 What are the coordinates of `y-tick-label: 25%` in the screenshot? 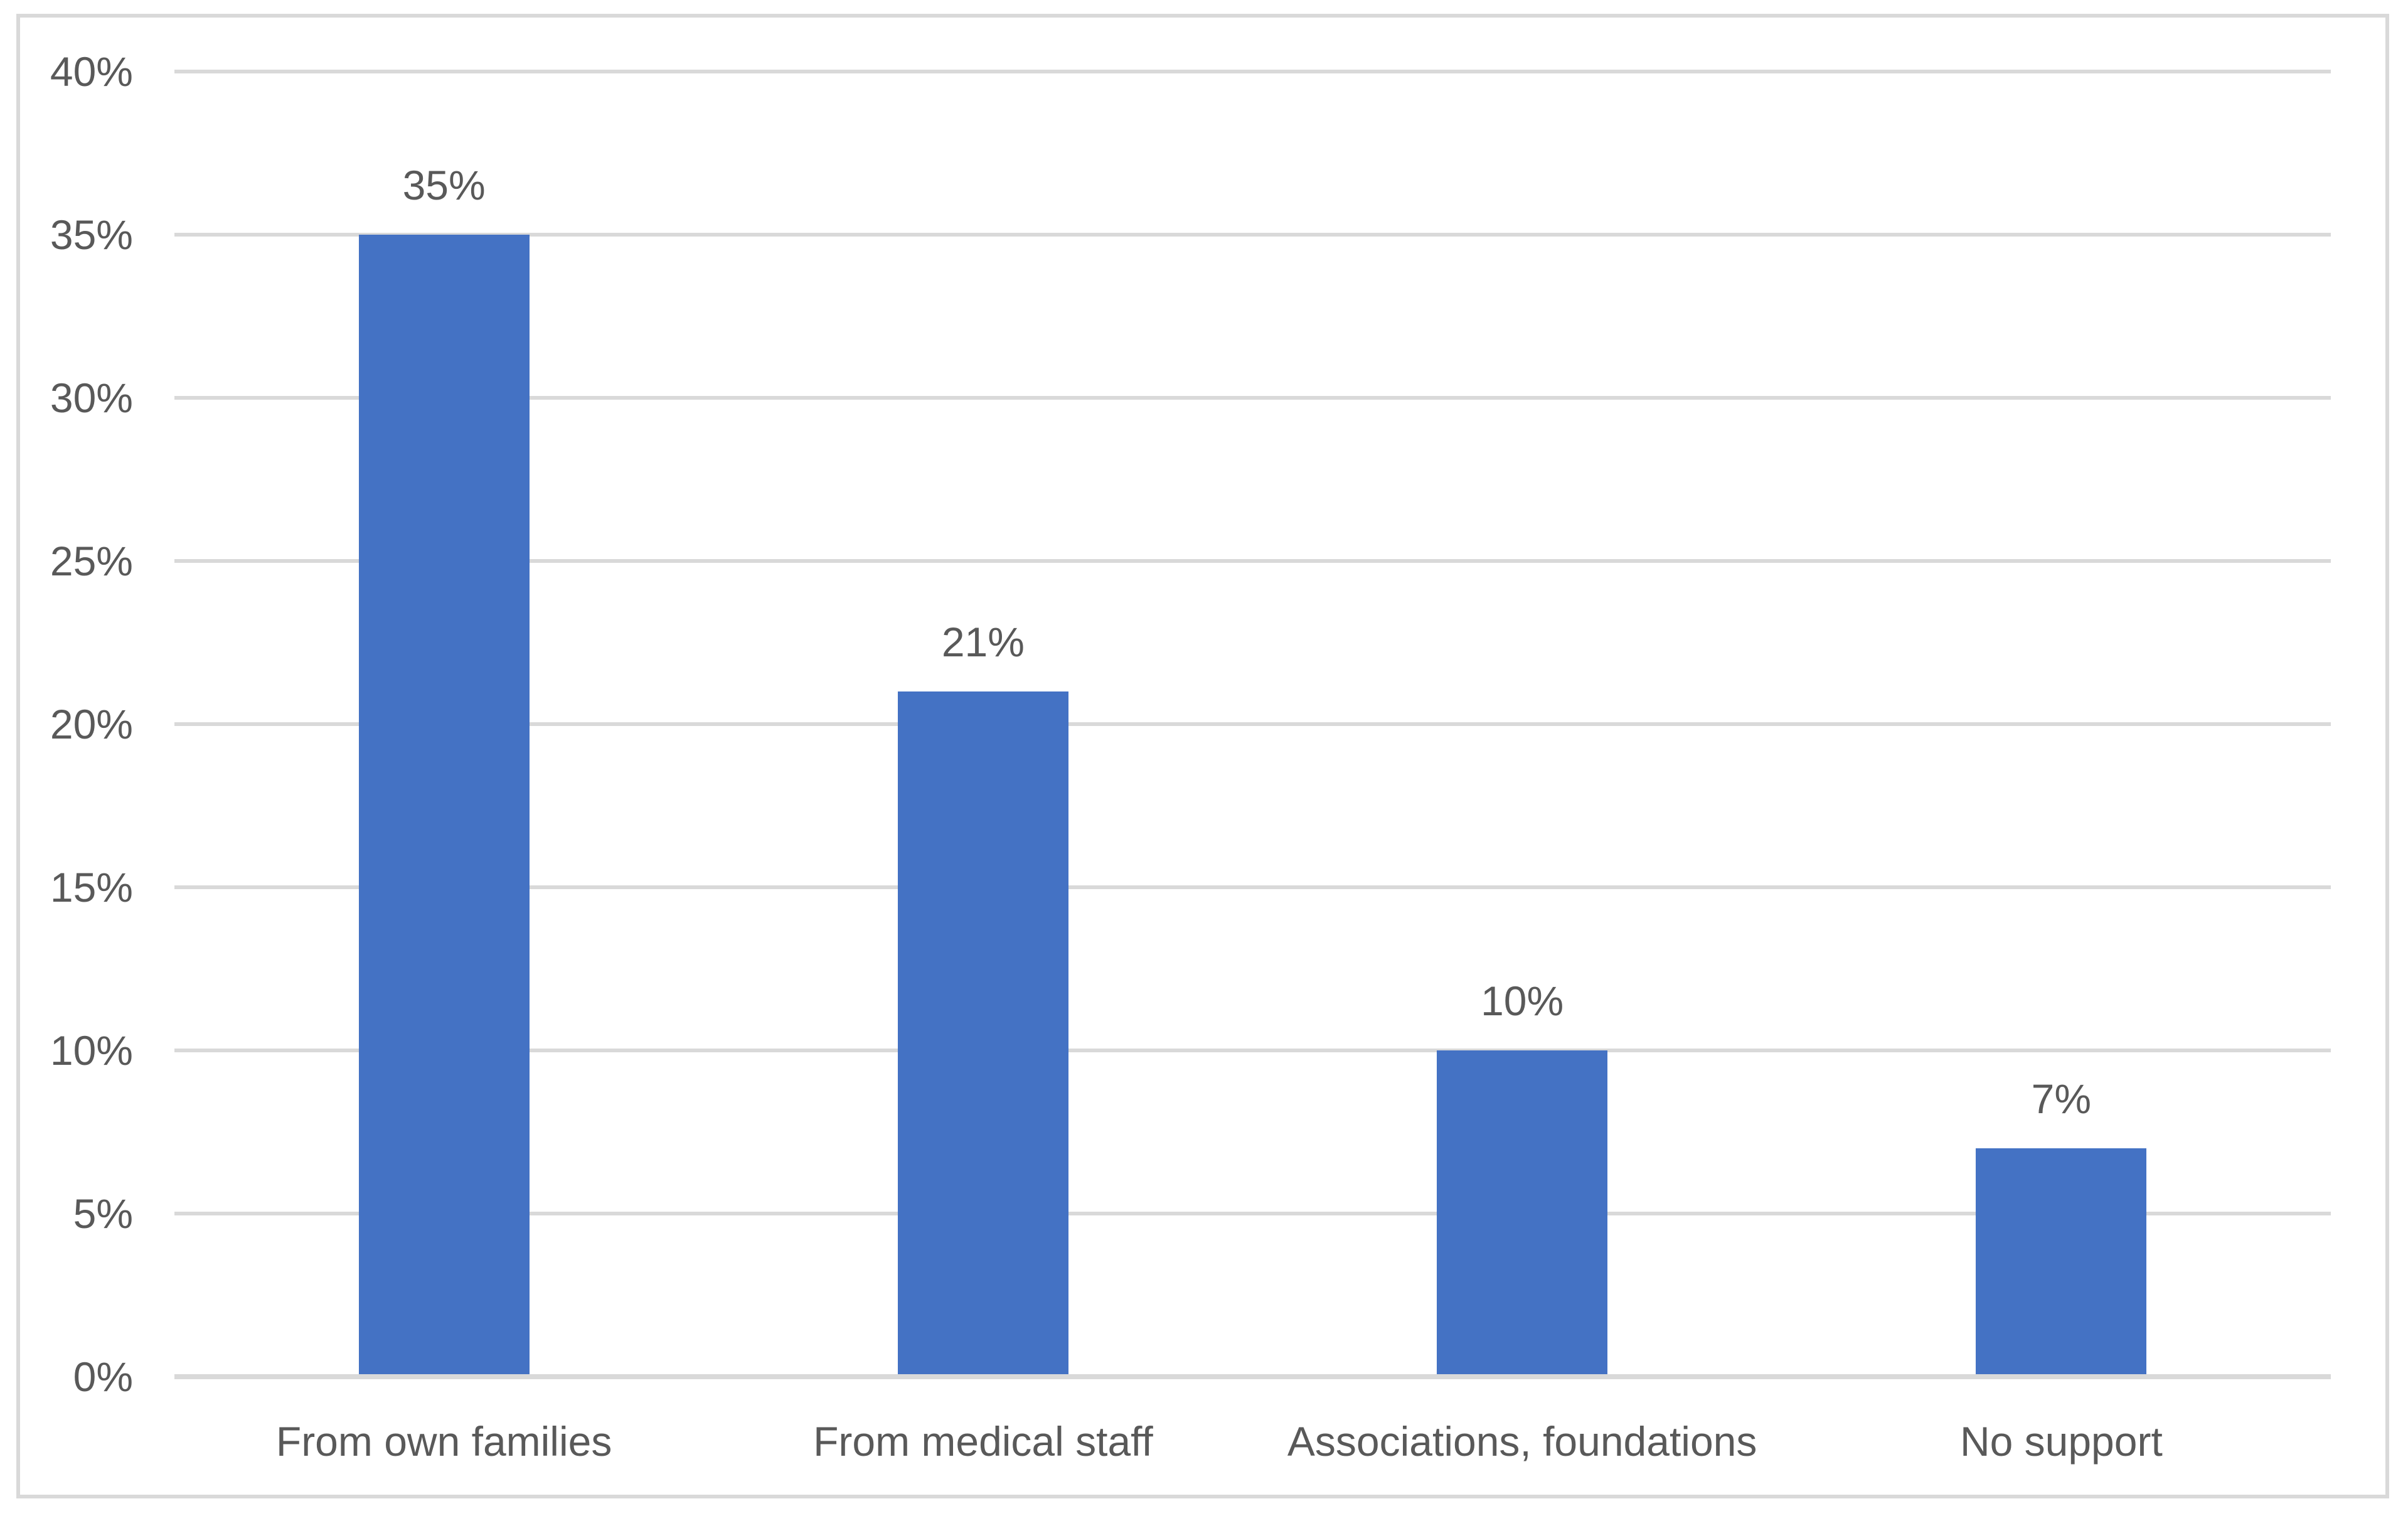 It's located at (91, 561).